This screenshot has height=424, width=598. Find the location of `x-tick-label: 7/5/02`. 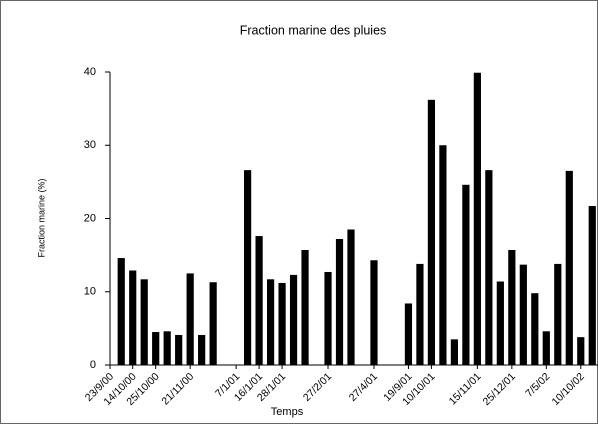

x-tick-label: 7/5/02 is located at coordinates (537, 384).